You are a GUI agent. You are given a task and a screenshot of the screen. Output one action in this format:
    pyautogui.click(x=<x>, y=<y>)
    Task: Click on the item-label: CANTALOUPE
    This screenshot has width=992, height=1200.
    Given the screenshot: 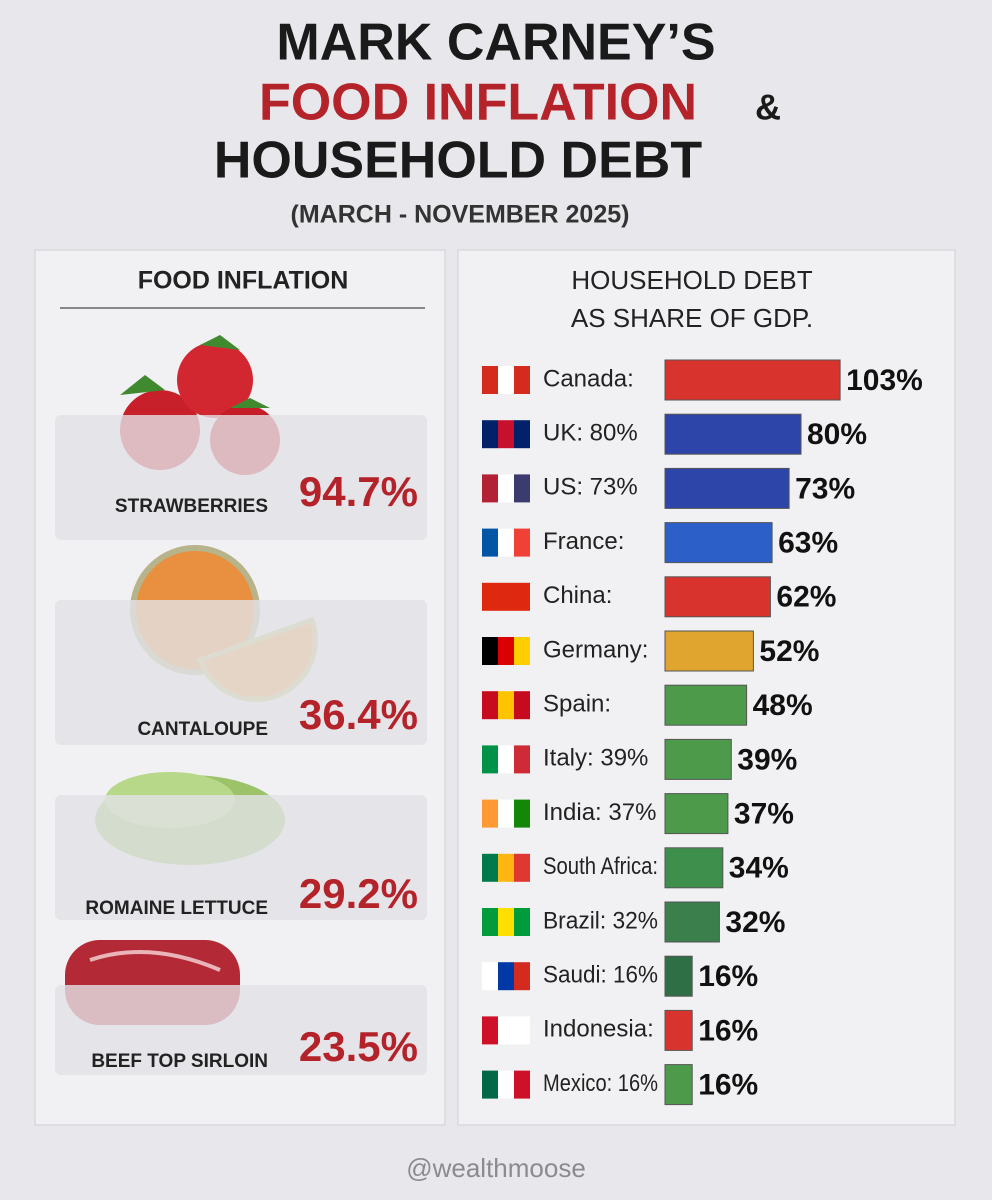 What is the action you would take?
    pyautogui.click(x=202, y=729)
    